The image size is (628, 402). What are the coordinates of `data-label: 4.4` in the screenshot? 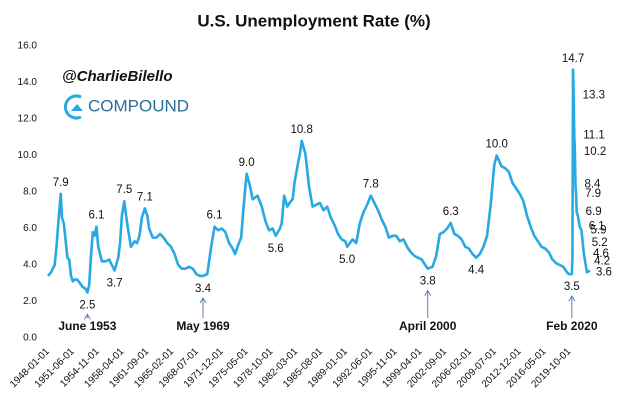 It's located at (476, 271).